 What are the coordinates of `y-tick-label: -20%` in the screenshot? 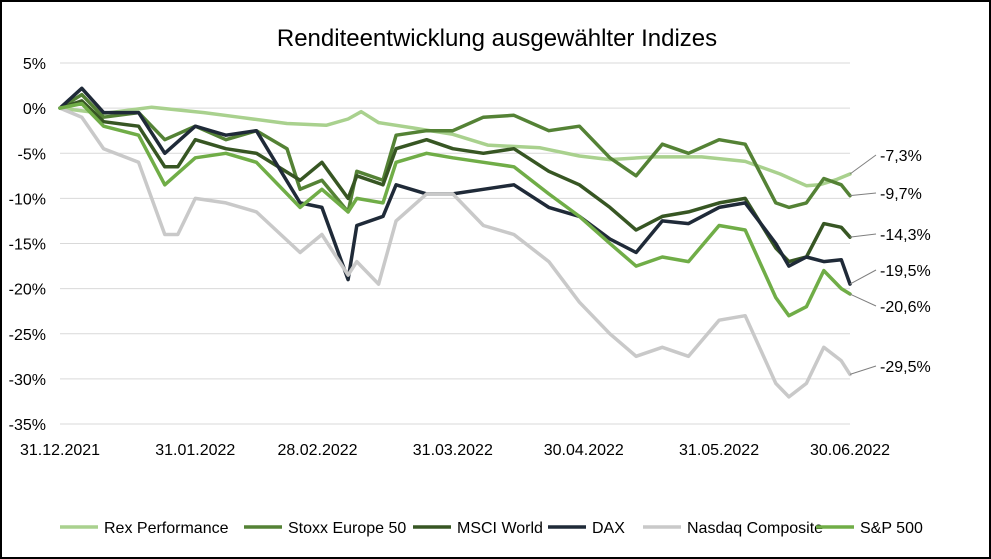 It's located at (27, 290).